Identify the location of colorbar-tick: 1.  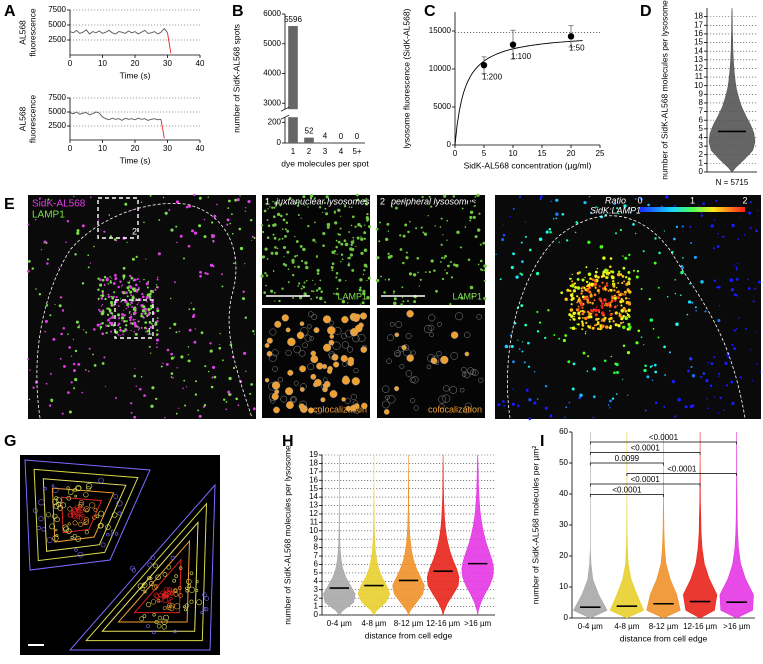
(692, 200).